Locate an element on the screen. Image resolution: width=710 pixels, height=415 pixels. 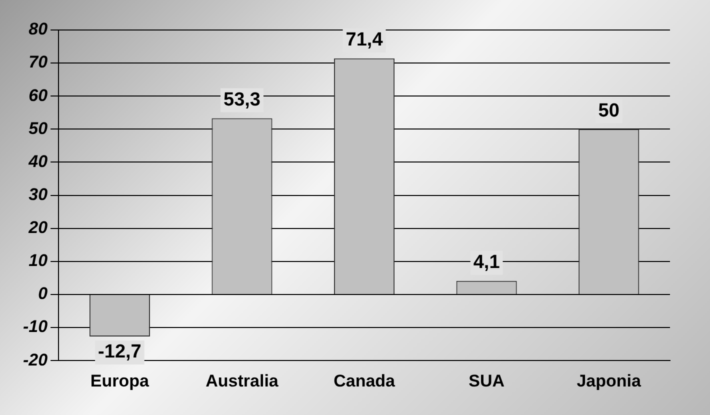
y-tick-label: 70 is located at coordinates (38, 62).